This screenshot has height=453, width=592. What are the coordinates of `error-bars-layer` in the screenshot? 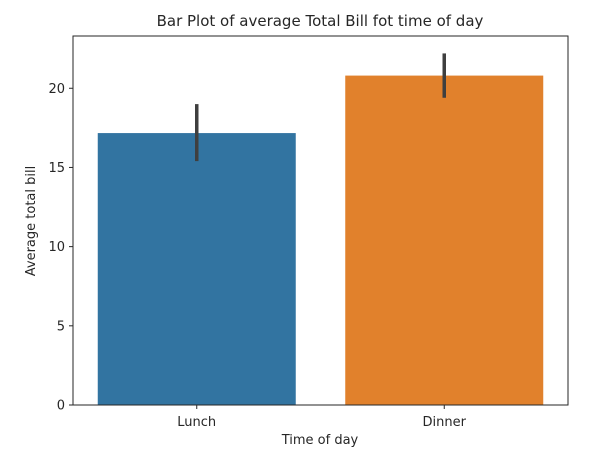 It's located at (320, 107).